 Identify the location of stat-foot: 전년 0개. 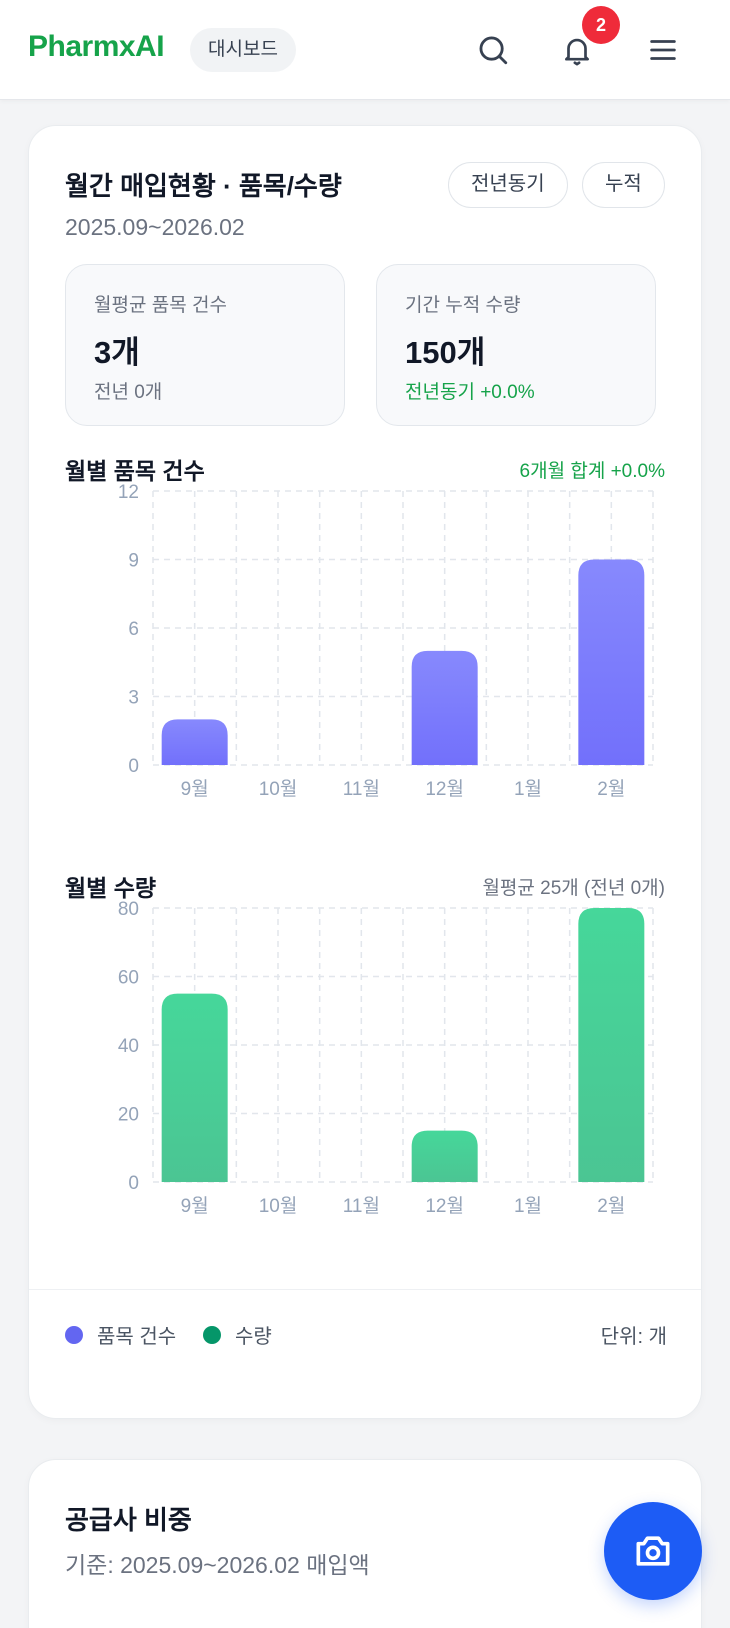
(128, 392).